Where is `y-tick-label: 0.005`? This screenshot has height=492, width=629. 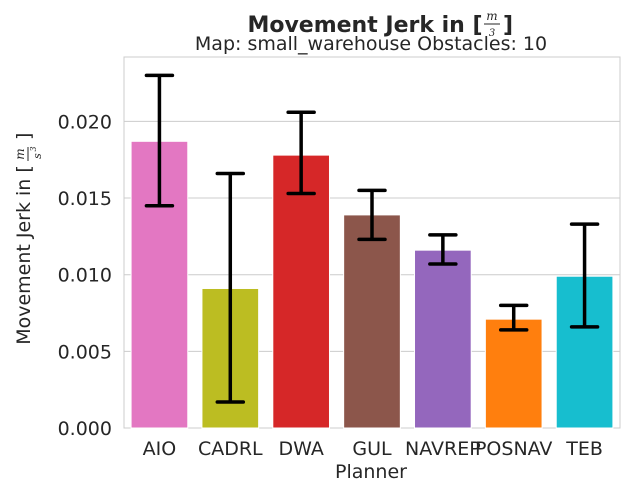
y-tick-label: 0.005 is located at coordinates (85, 352).